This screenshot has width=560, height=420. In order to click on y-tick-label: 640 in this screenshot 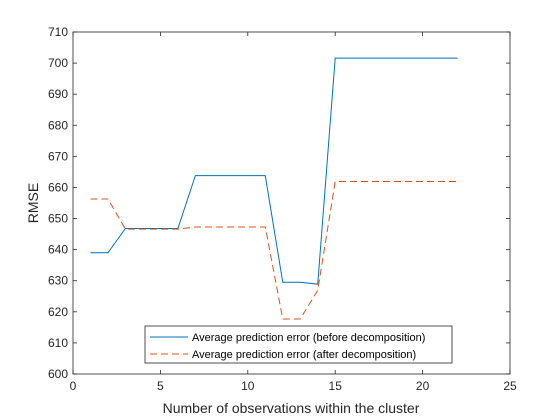, I will do `click(58, 250)`.